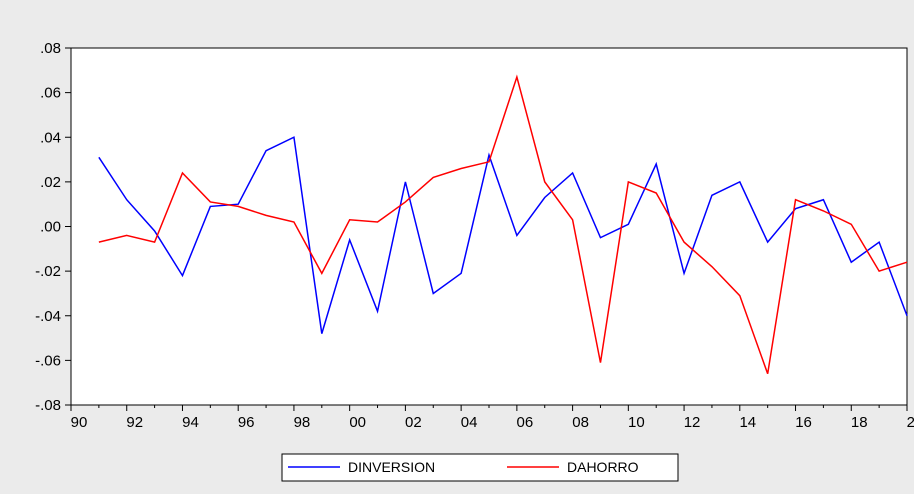 This screenshot has width=914, height=494. What do you see at coordinates (302, 422) in the screenshot?
I see `x-tick-label: 98` at bounding box center [302, 422].